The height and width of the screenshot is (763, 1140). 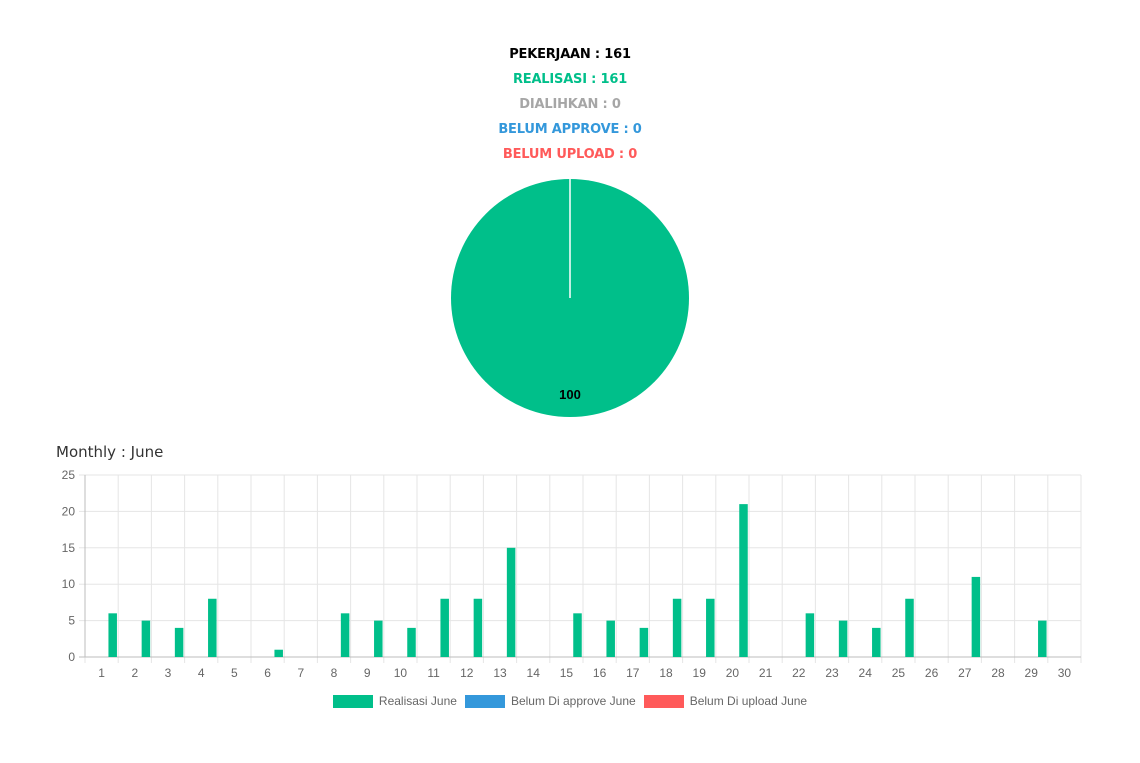 I want to click on legend-item-belum-approve: Belum Di approve June, so click(x=550, y=701).